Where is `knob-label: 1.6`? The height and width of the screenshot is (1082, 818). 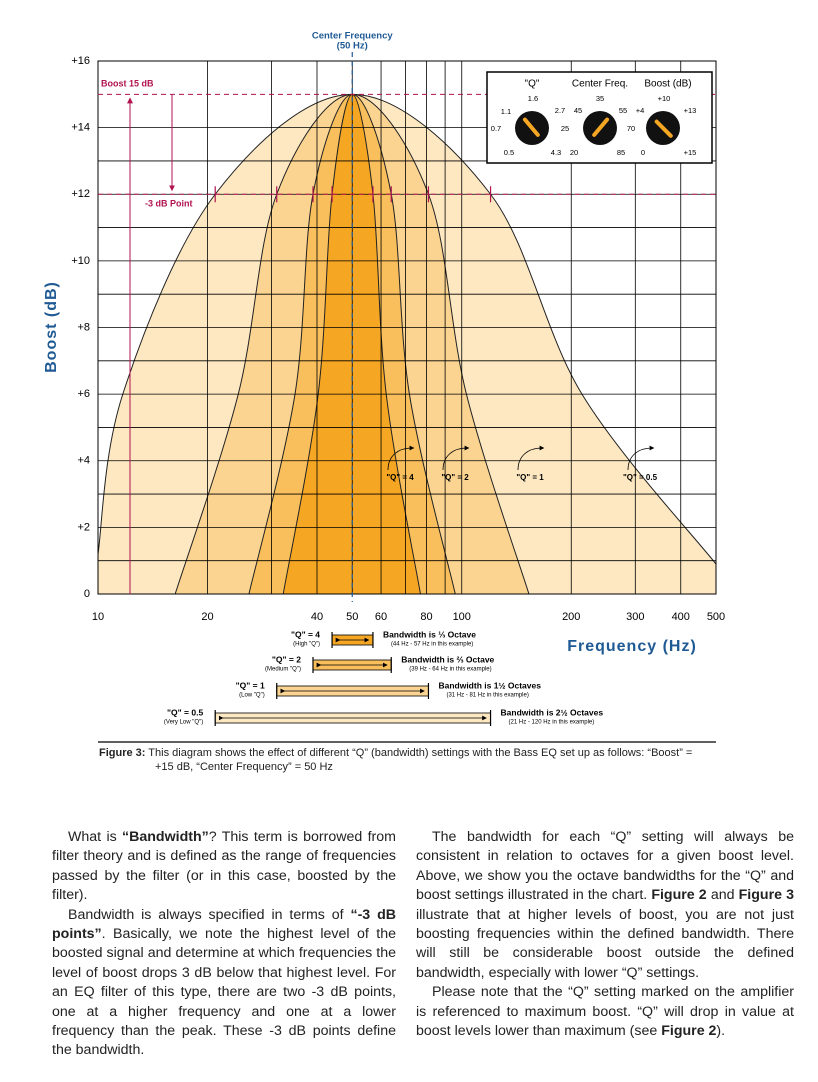
knob-label: 1.6 is located at coordinates (533, 98).